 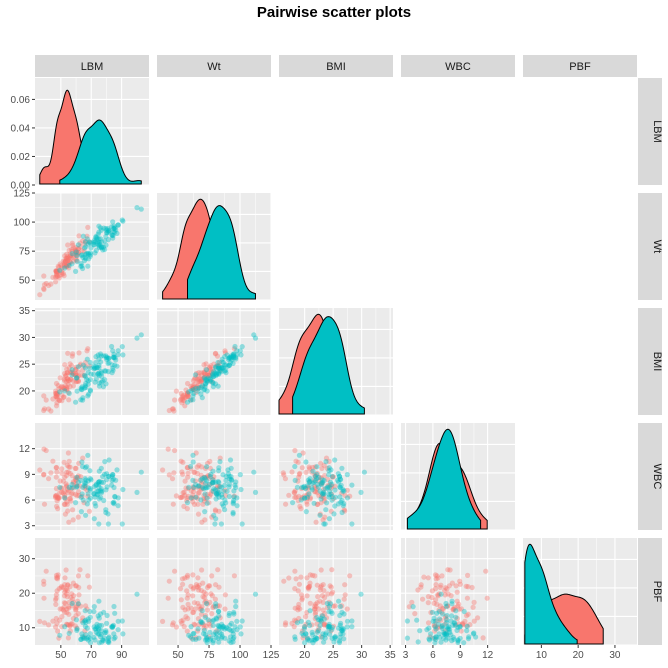 What do you see at coordinates (25, 365) in the screenshot?
I see `tick-label-y-bmi: 25` at bounding box center [25, 365].